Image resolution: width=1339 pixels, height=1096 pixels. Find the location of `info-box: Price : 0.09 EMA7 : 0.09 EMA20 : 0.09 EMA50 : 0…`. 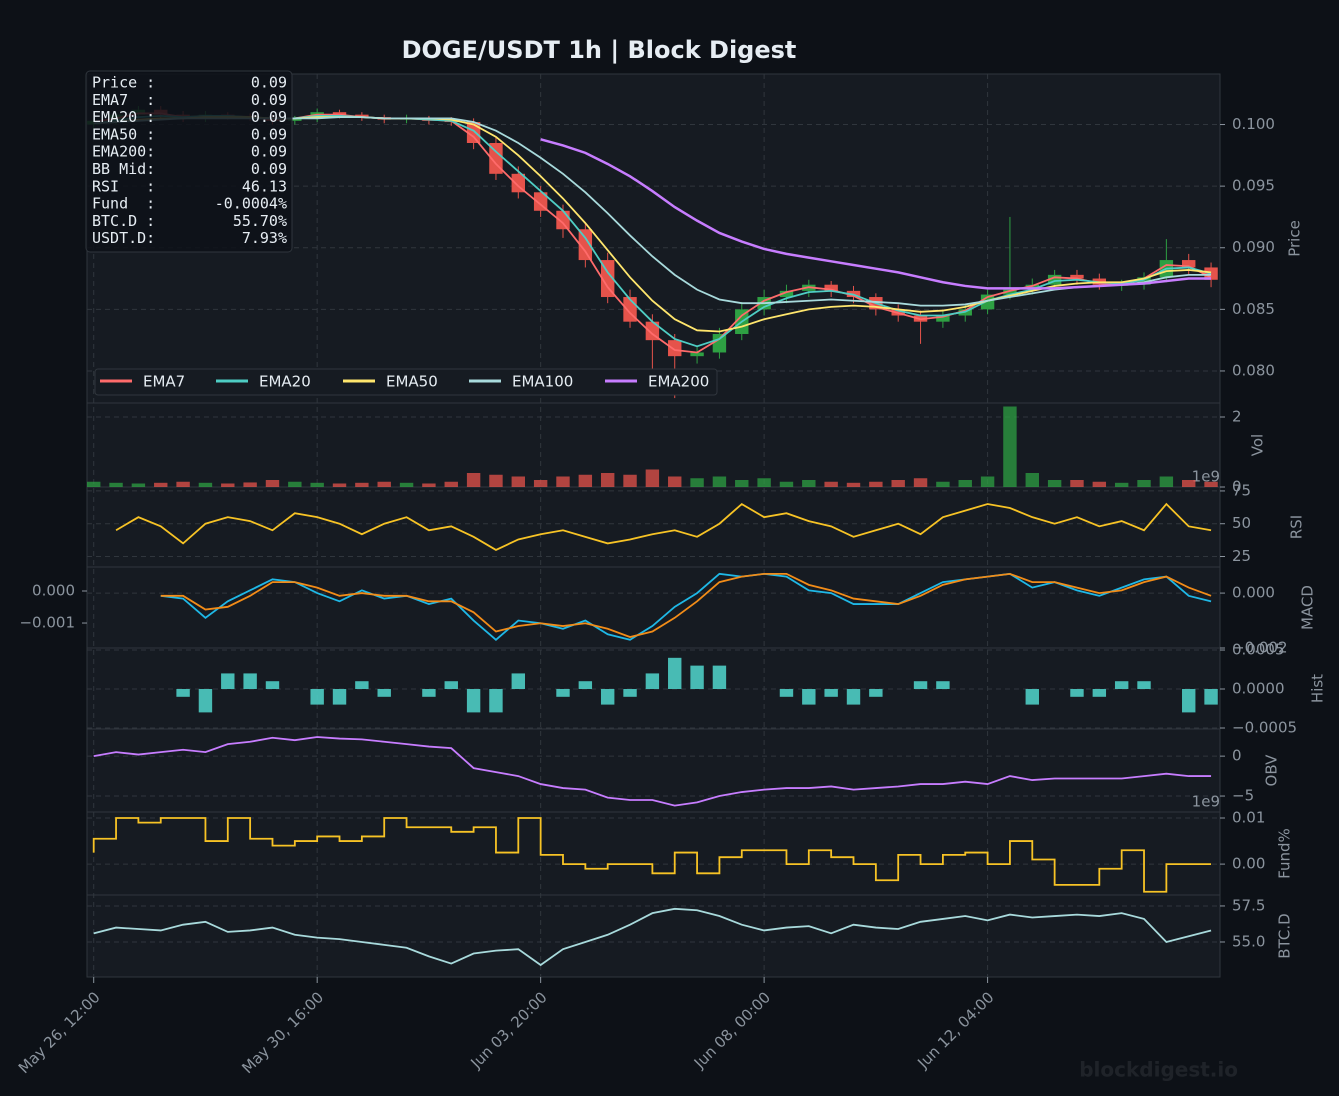

info-box: Price : 0.09 EMA7 : 0.09 EMA20 : 0.09 EMA50 : 0… is located at coordinates (189, 161).